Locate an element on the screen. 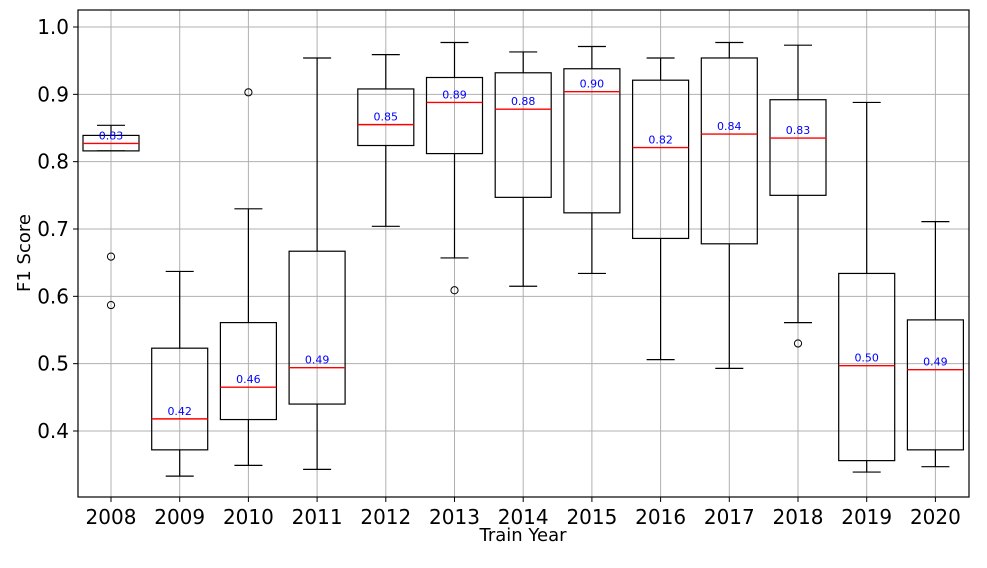 The image size is (987, 568). median-label: 0.85 is located at coordinates (386, 117).